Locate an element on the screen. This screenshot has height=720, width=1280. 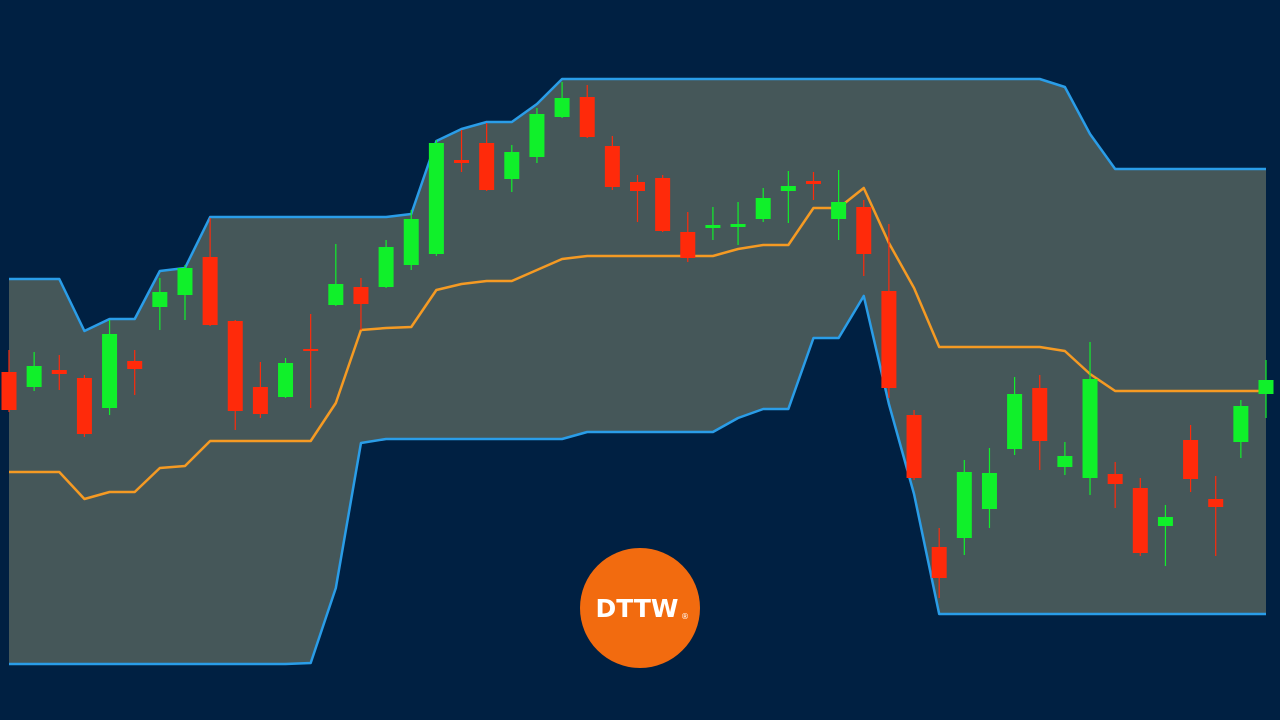
logo-circle is located at coordinates (640, 608).